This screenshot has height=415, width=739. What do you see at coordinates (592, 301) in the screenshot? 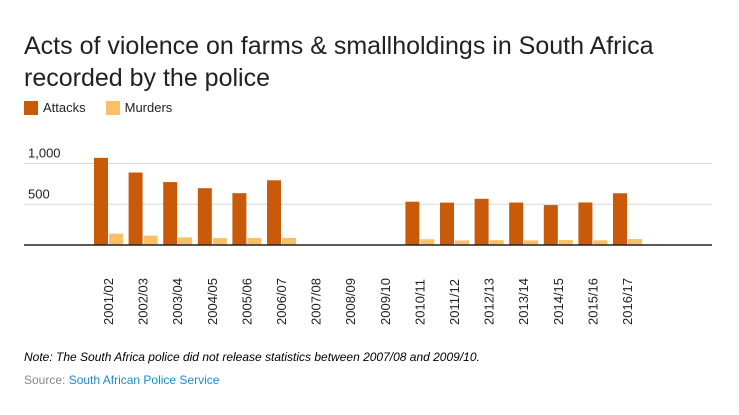
I see `x-tick-label: 2015/16` at bounding box center [592, 301].